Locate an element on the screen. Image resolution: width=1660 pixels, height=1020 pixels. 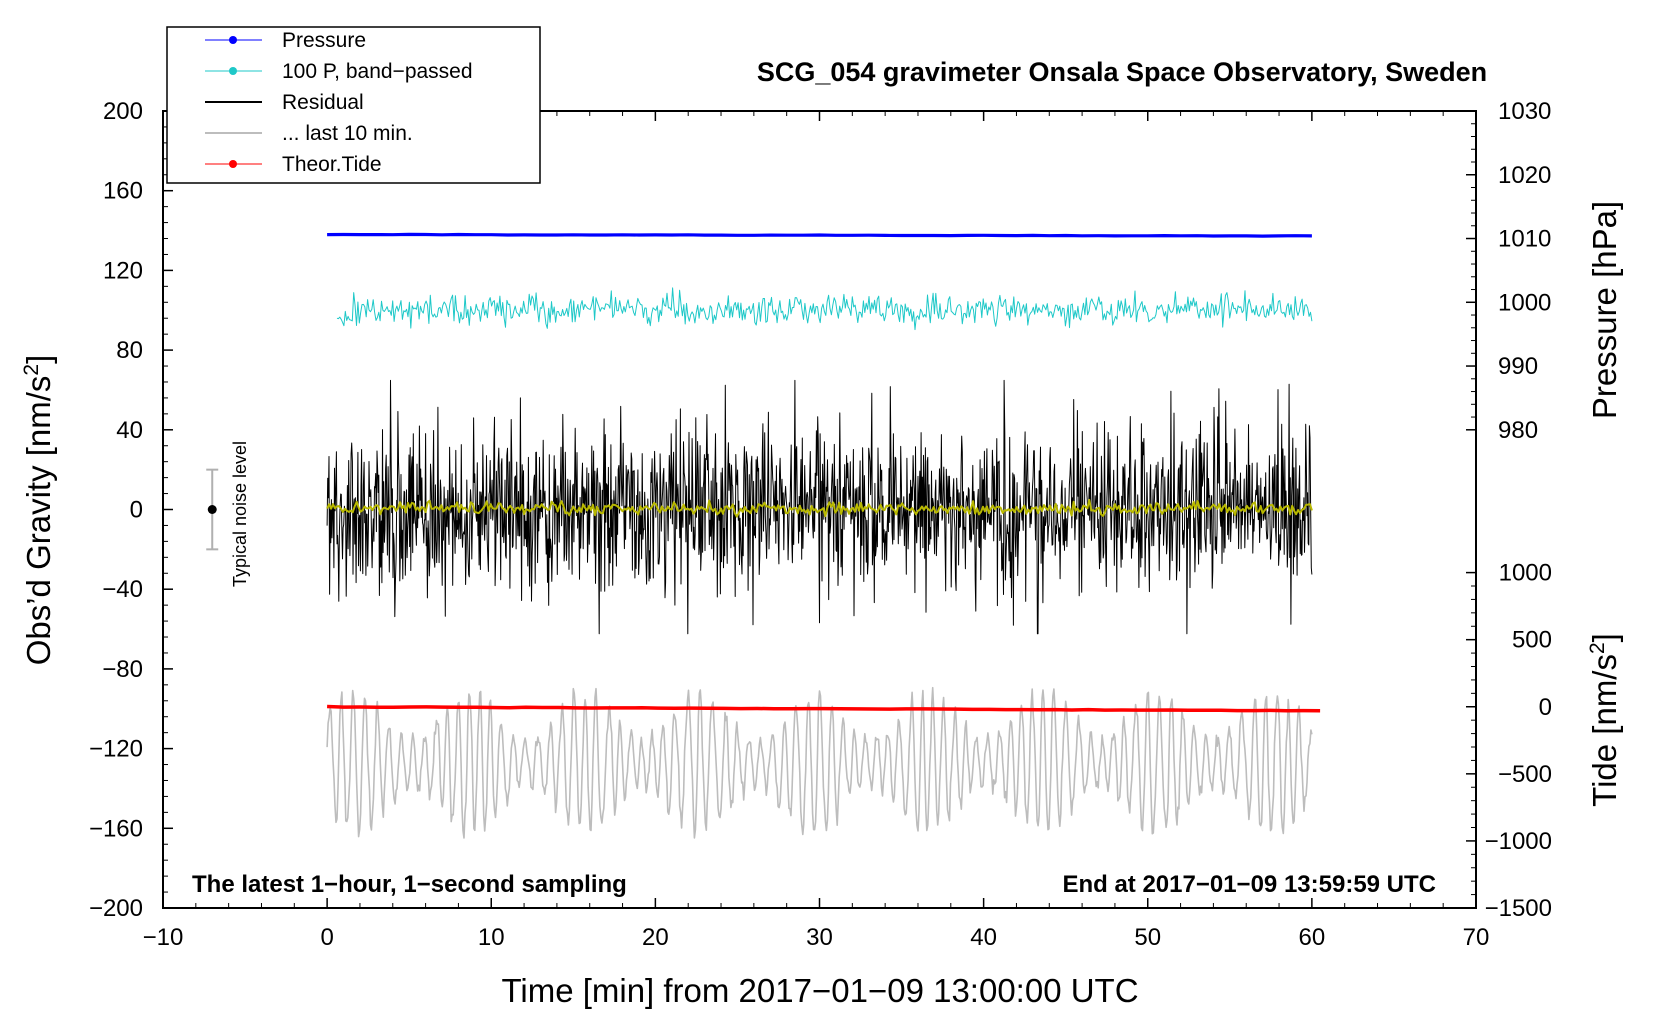
x-tick-label: 20 is located at coordinates (655, 937).